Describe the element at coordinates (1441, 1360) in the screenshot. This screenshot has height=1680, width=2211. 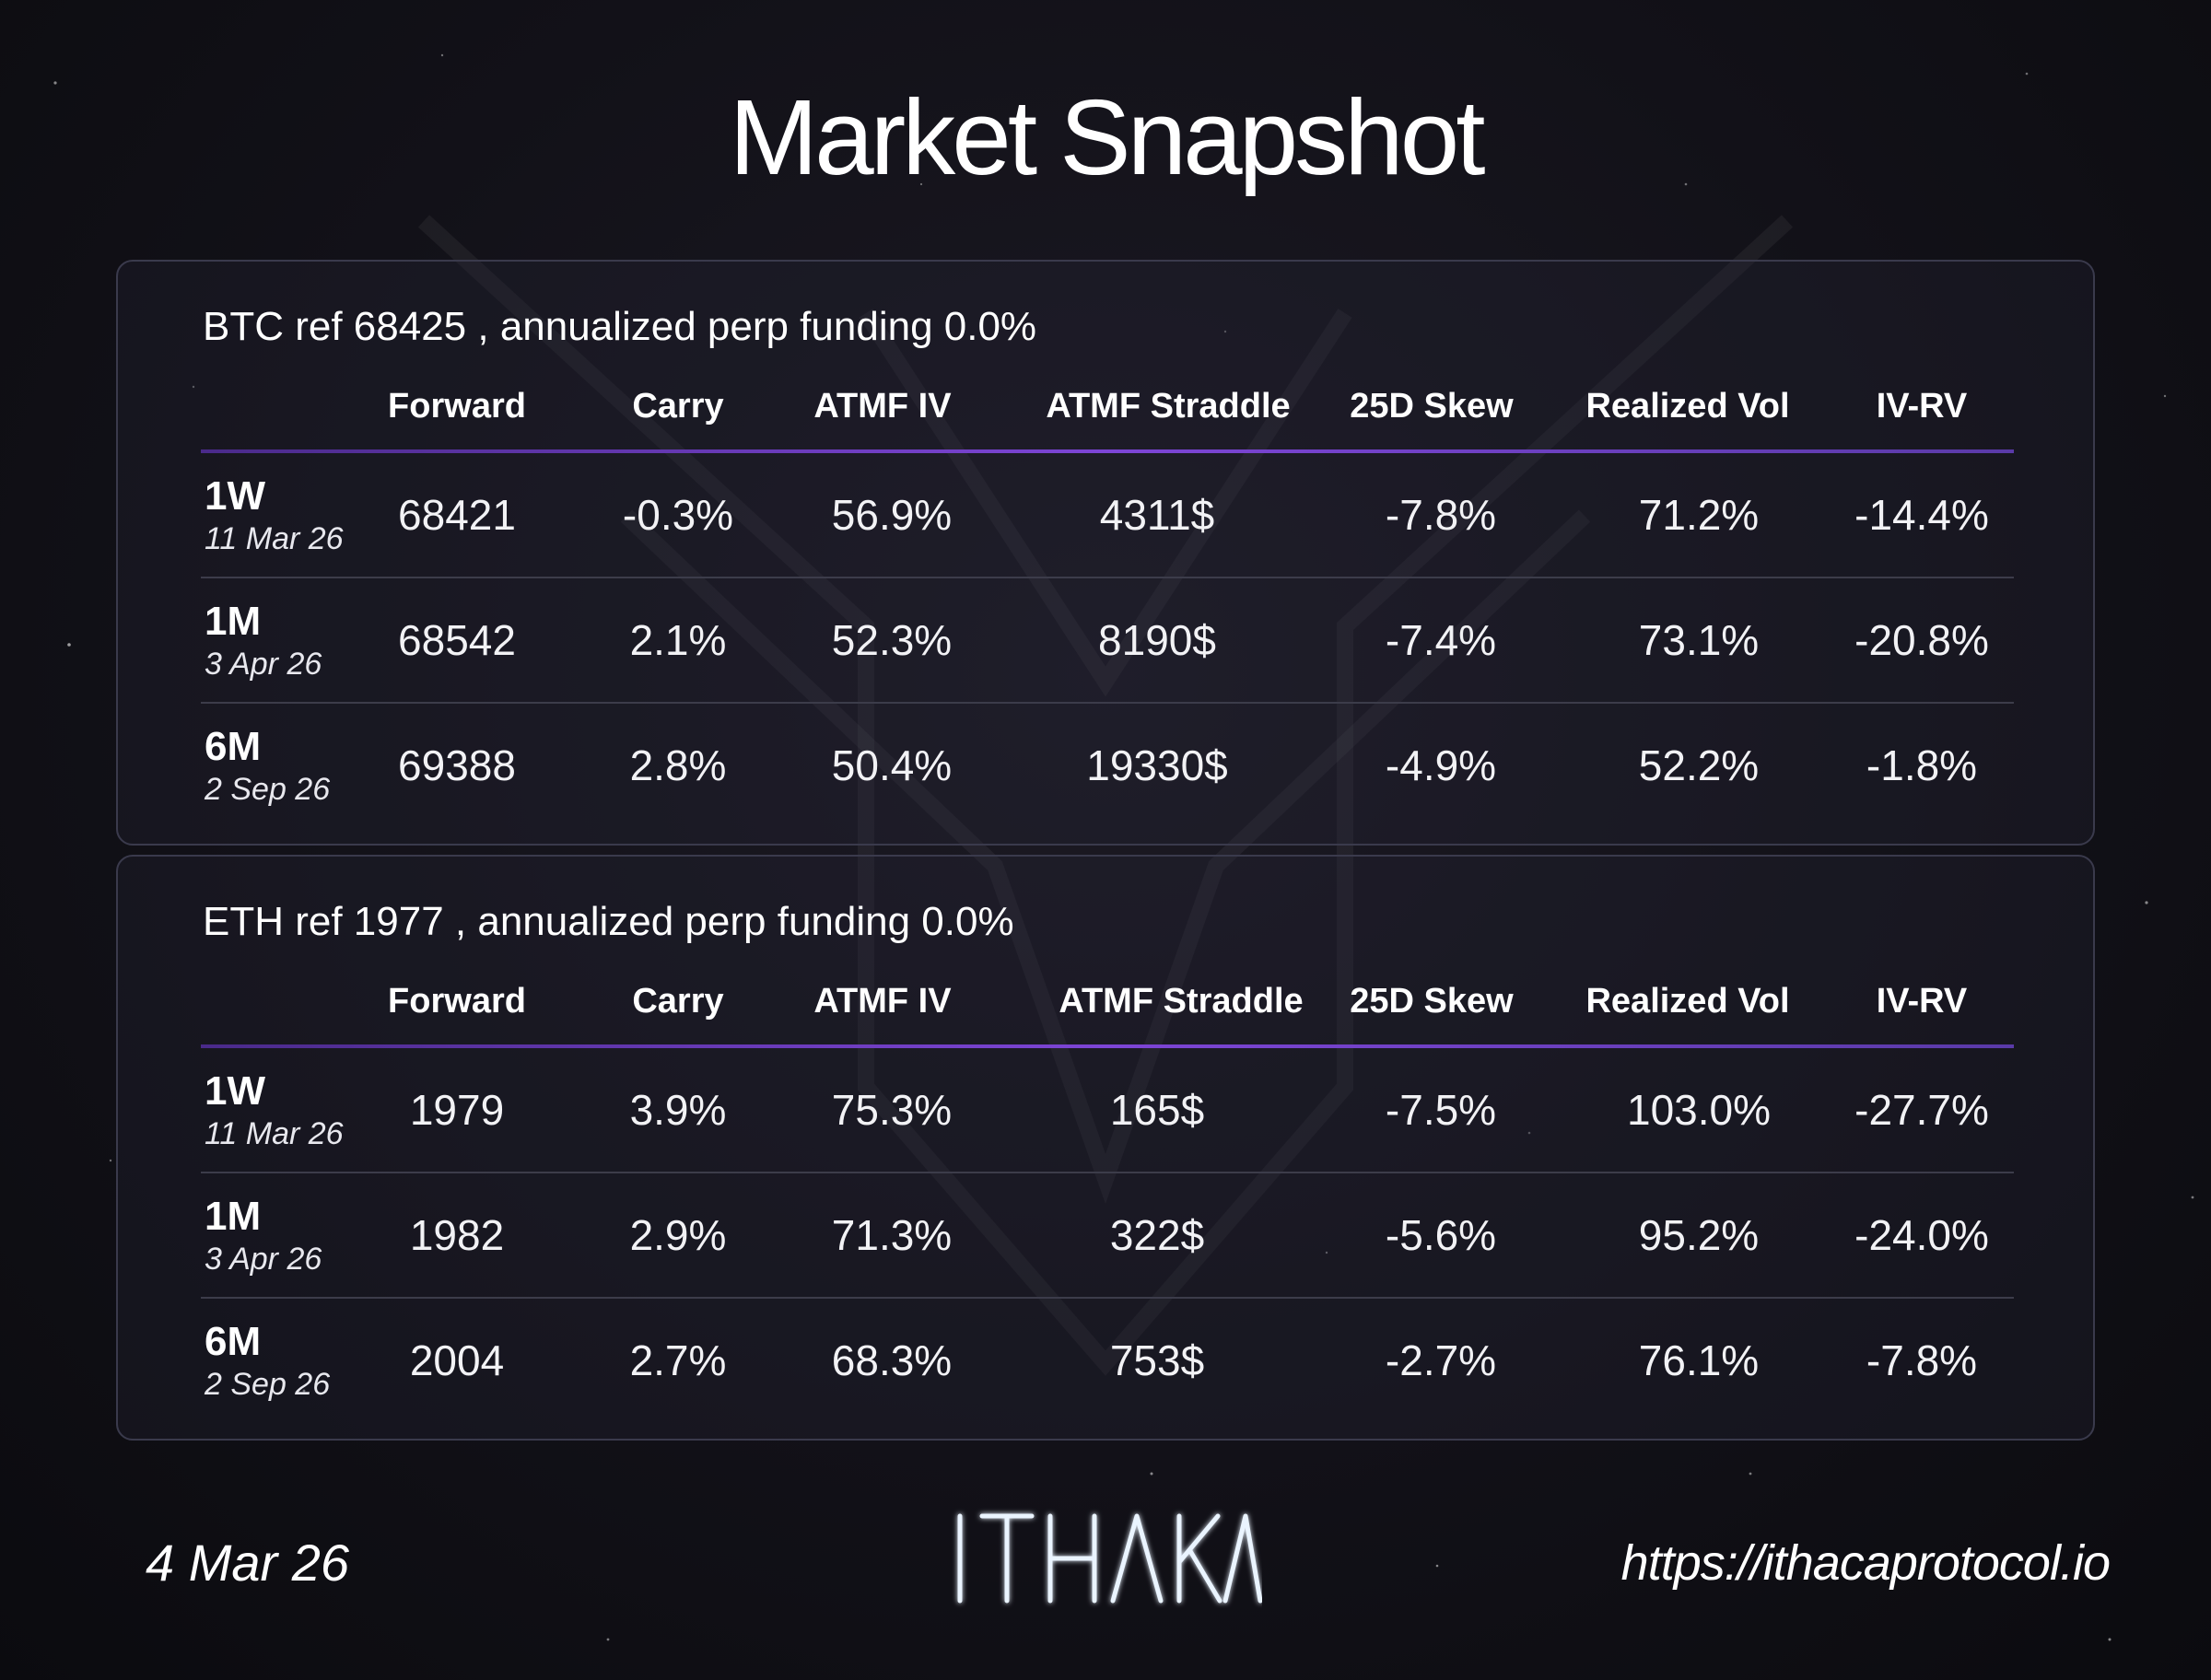
I see `skew-value: -2.7%` at that location.